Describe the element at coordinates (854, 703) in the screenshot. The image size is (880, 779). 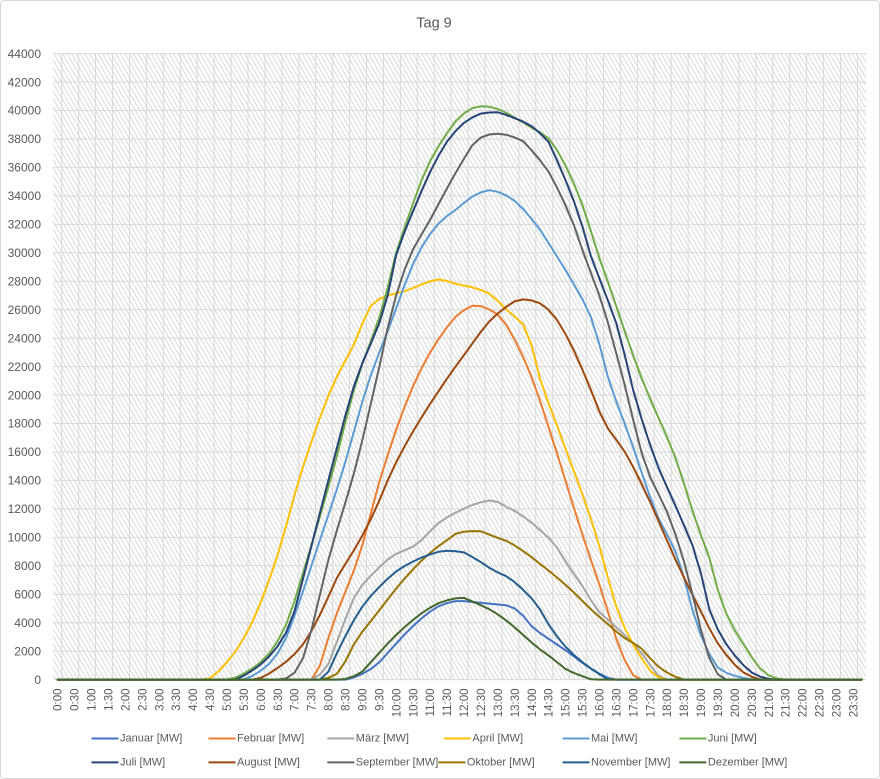
I see `svg-text: 23:30` at that location.